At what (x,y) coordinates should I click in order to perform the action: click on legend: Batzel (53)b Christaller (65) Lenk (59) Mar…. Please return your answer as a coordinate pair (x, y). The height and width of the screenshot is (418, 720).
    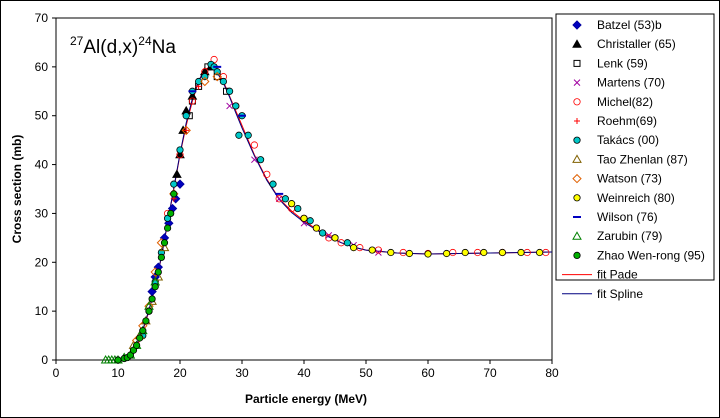
    Looking at the image, I should click on (633, 159).